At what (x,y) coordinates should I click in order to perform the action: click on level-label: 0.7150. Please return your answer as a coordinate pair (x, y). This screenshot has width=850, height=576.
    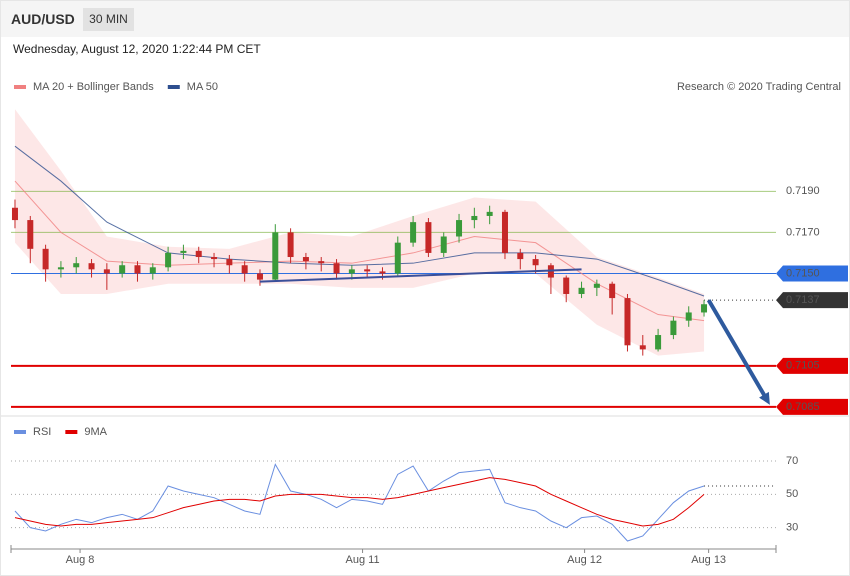
    Looking at the image, I should click on (803, 273).